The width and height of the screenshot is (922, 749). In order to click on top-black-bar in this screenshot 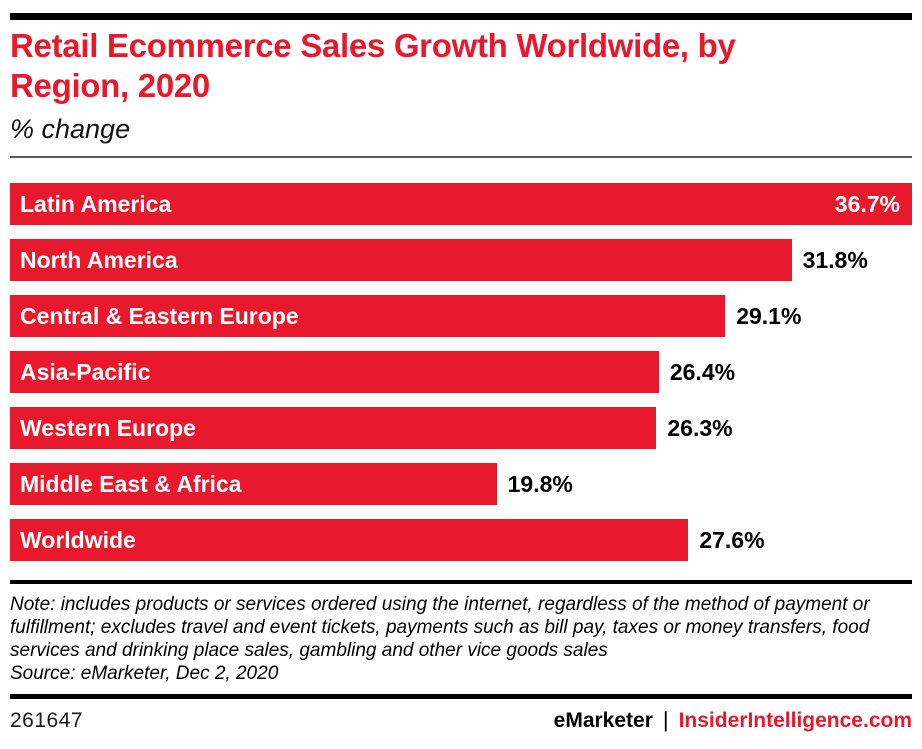, I will do `click(461, 16)`.